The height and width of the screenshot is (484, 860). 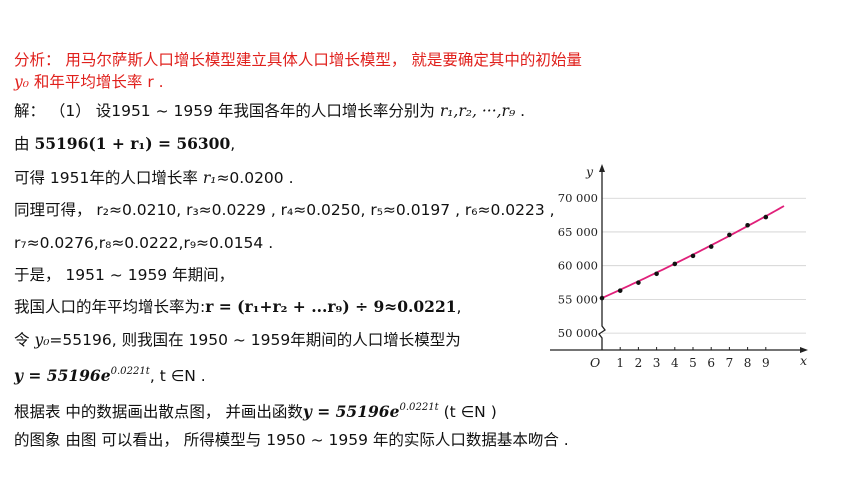 What do you see at coordinates (24, 340) in the screenshot?
I see `let-prefix: 令` at bounding box center [24, 340].